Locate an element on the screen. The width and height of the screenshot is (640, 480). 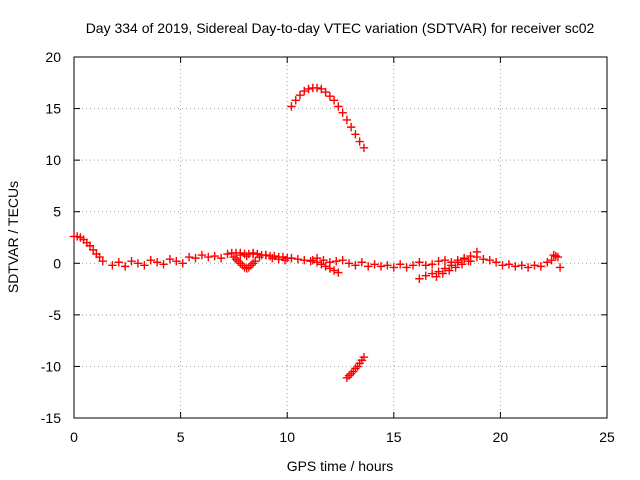
series-positive-arc is located at coordinates (328, 117).